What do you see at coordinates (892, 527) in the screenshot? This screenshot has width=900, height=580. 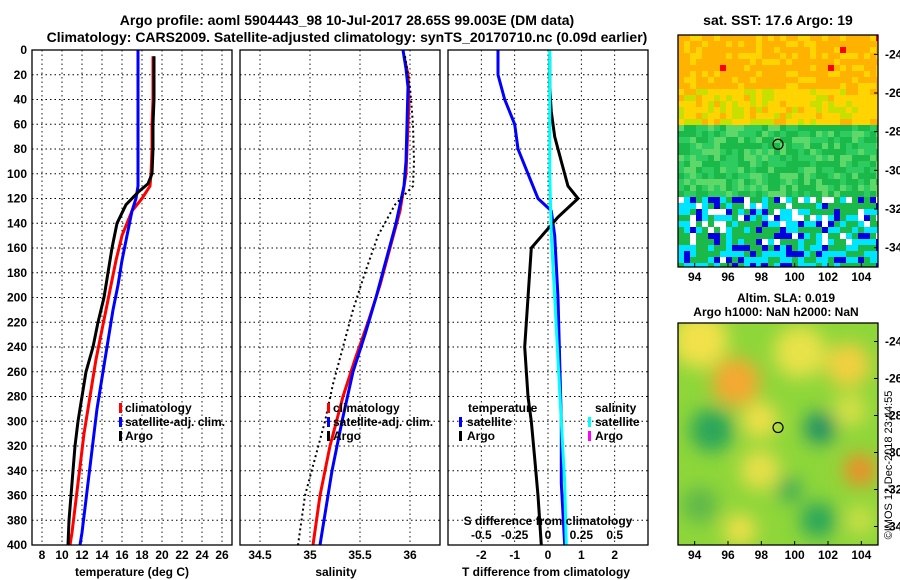 I see `map-lat-label: -34` at bounding box center [892, 527].